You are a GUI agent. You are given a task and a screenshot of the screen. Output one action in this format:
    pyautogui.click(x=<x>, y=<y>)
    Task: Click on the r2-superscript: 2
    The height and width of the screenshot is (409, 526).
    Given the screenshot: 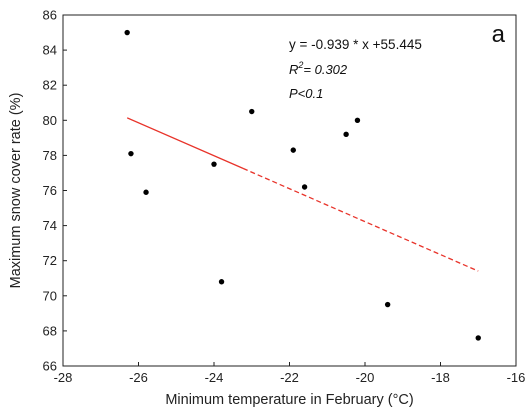 What is the action you would take?
    pyautogui.click(x=300, y=65)
    